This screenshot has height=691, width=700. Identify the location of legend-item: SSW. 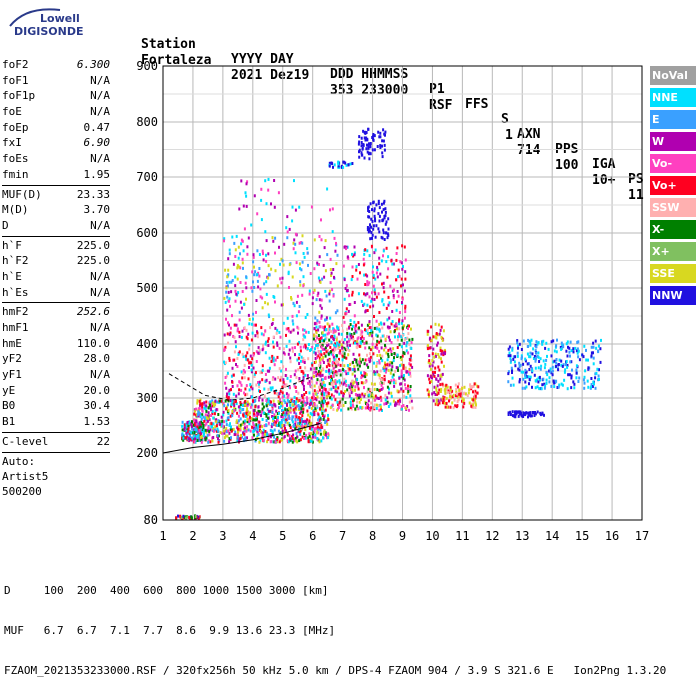
(673, 207).